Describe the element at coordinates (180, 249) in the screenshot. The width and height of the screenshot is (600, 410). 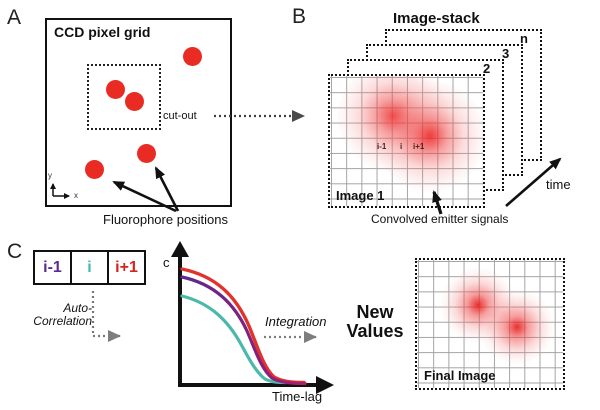
I see `plot-y-axis-arrowhead` at that location.